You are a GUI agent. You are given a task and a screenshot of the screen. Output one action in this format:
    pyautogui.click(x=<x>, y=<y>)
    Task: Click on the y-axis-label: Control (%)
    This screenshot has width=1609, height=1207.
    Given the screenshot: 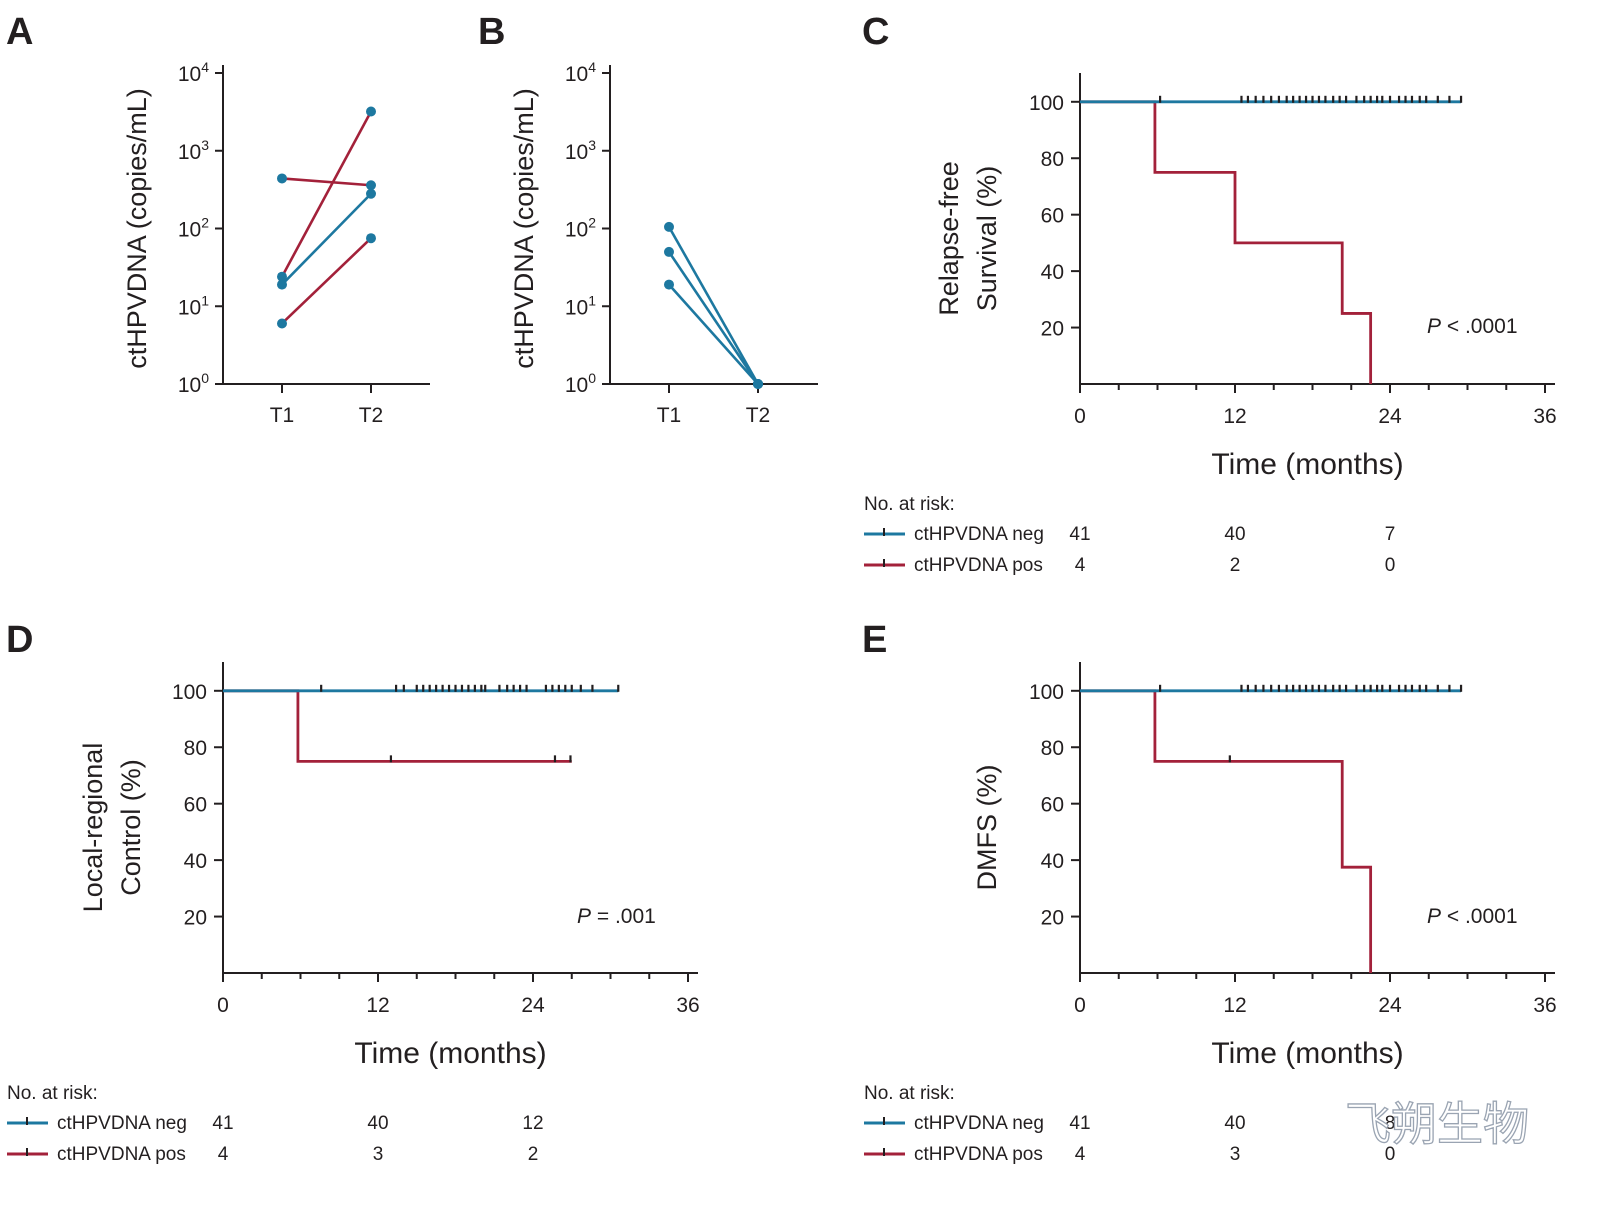 What is the action you would take?
    pyautogui.click(x=131, y=827)
    